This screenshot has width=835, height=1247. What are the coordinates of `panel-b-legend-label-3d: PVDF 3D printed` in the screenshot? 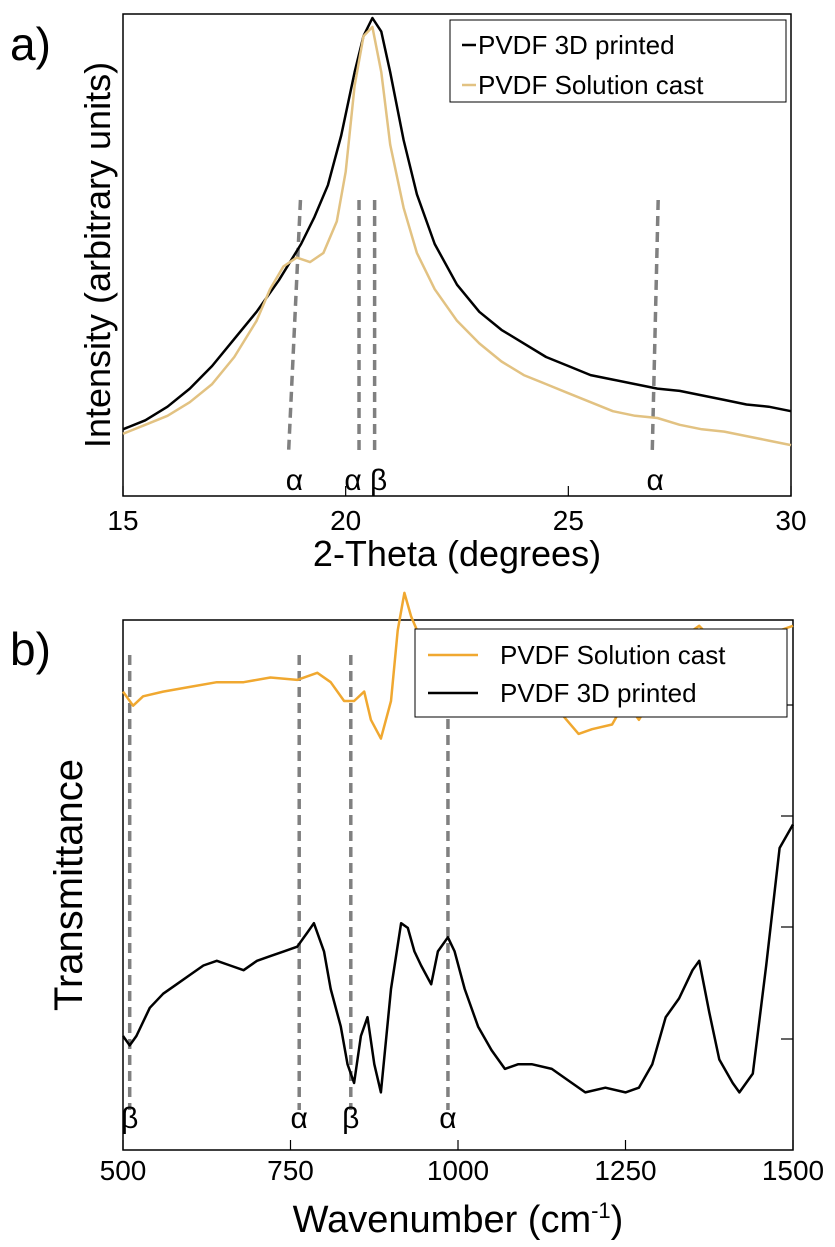 It's located at (598, 693).